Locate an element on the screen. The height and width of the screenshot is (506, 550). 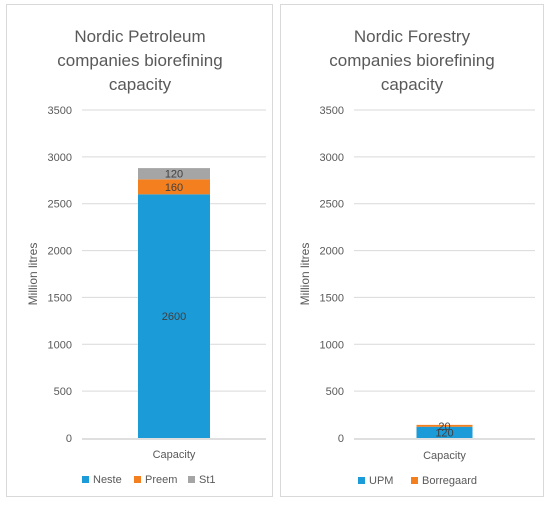
bar-segment-neste is located at coordinates (174, 316).